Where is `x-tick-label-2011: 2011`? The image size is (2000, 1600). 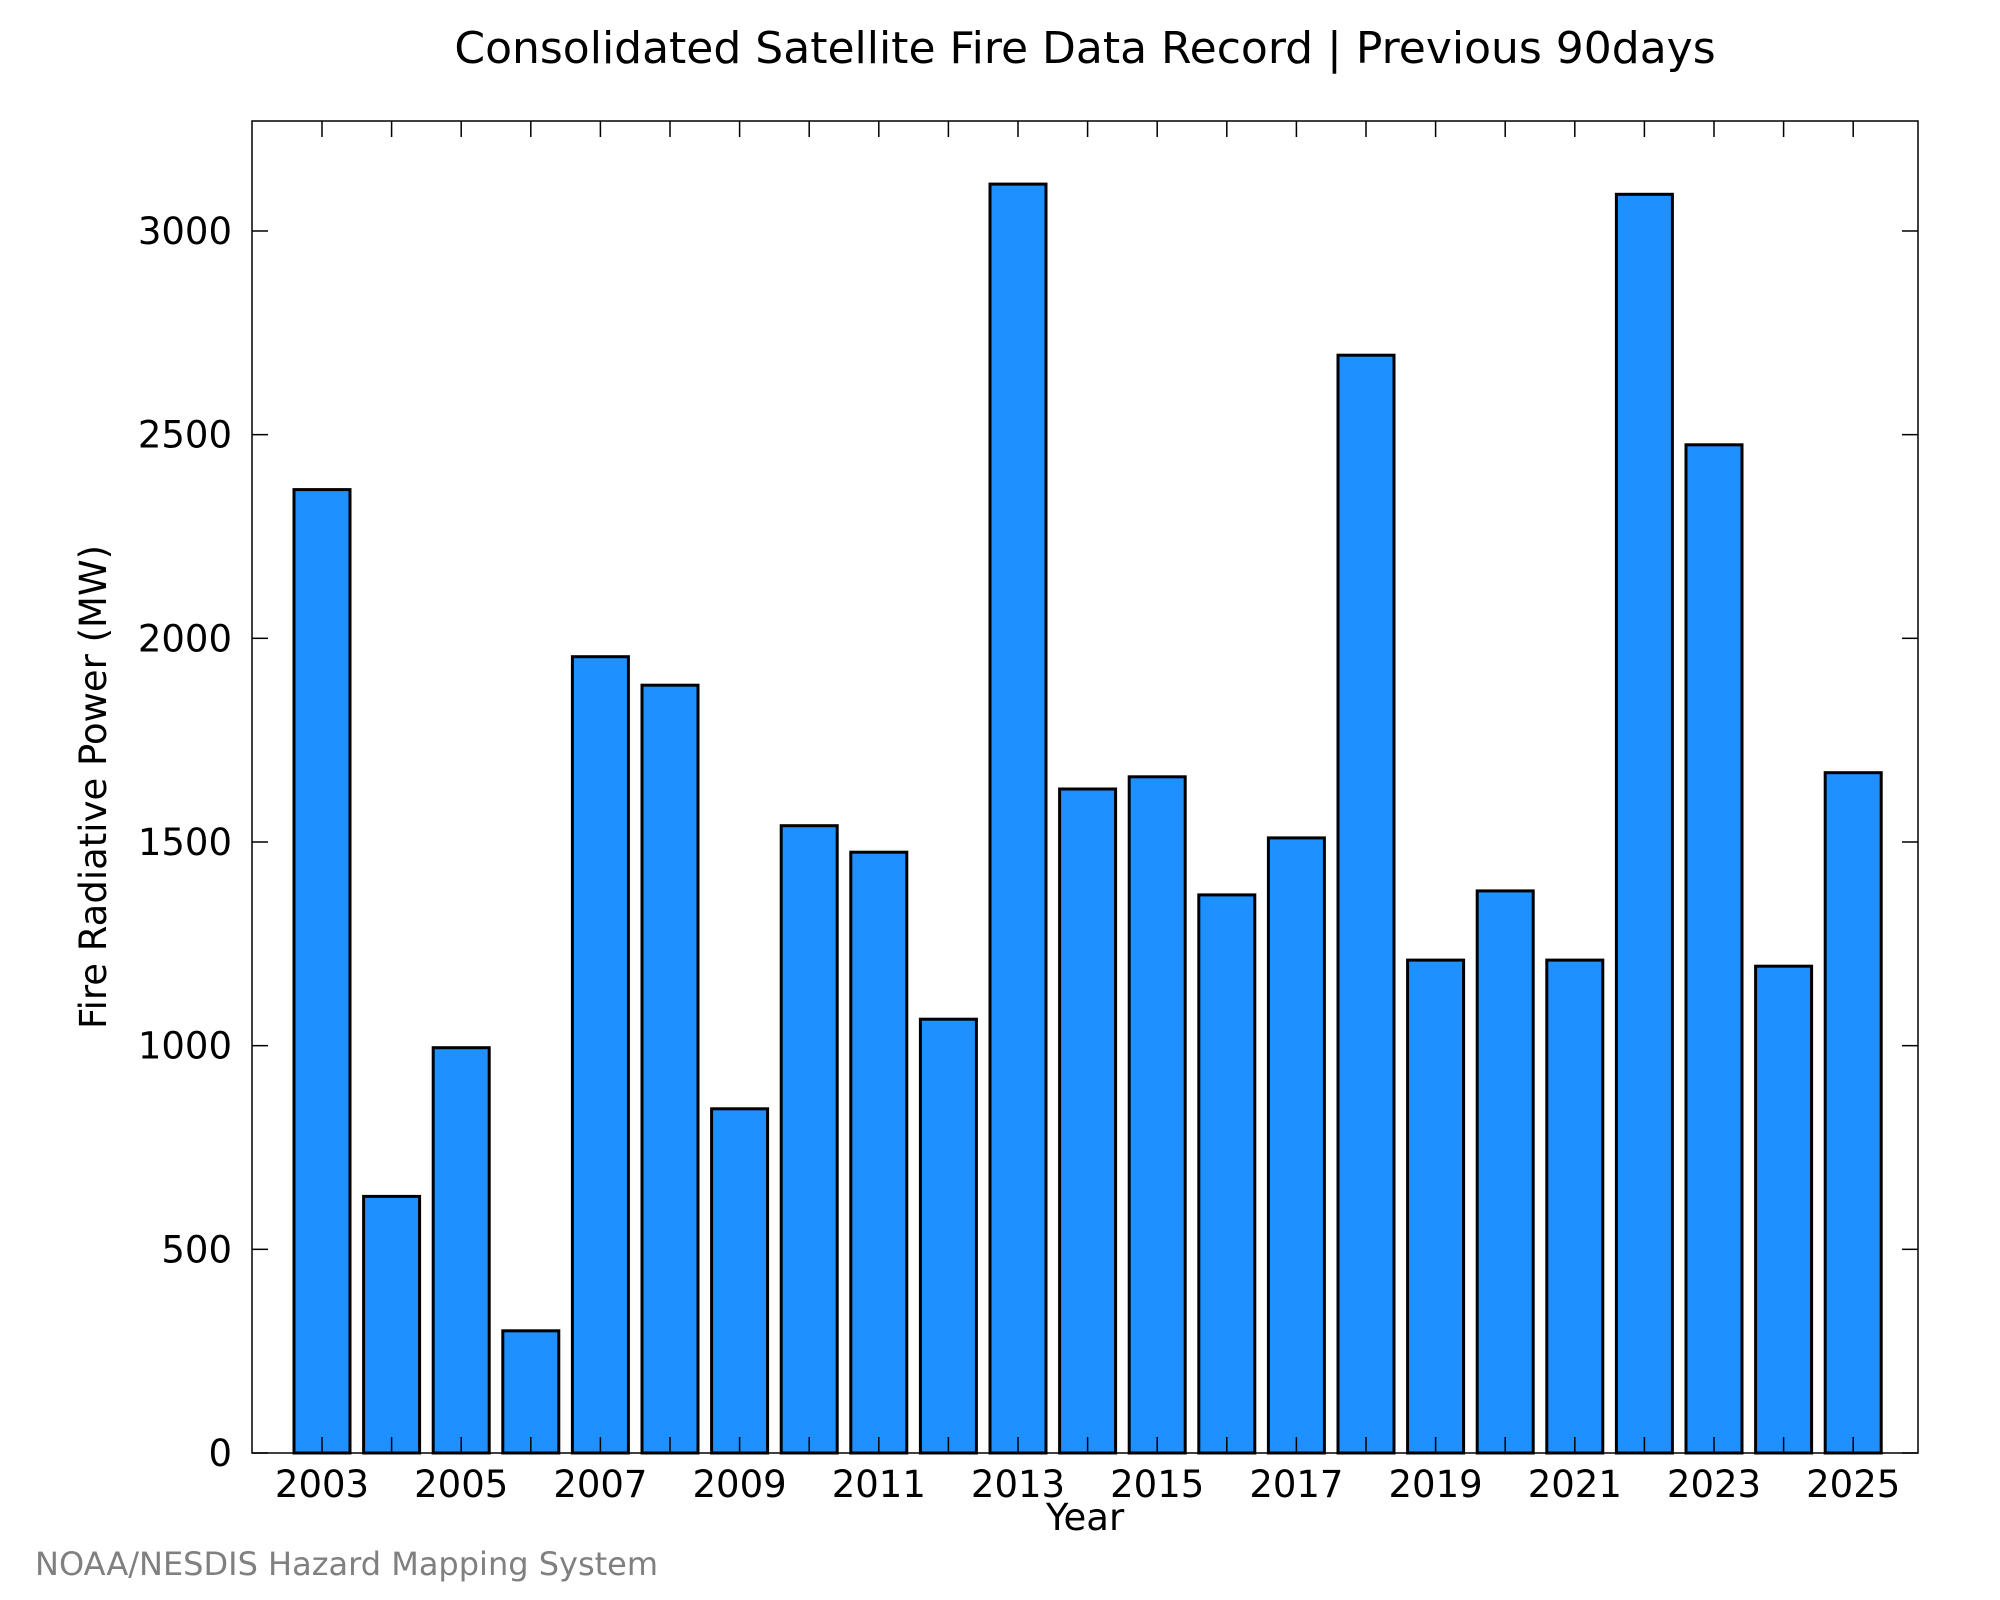
x-tick-label-2011: 2011 is located at coordinates (879, 1484).